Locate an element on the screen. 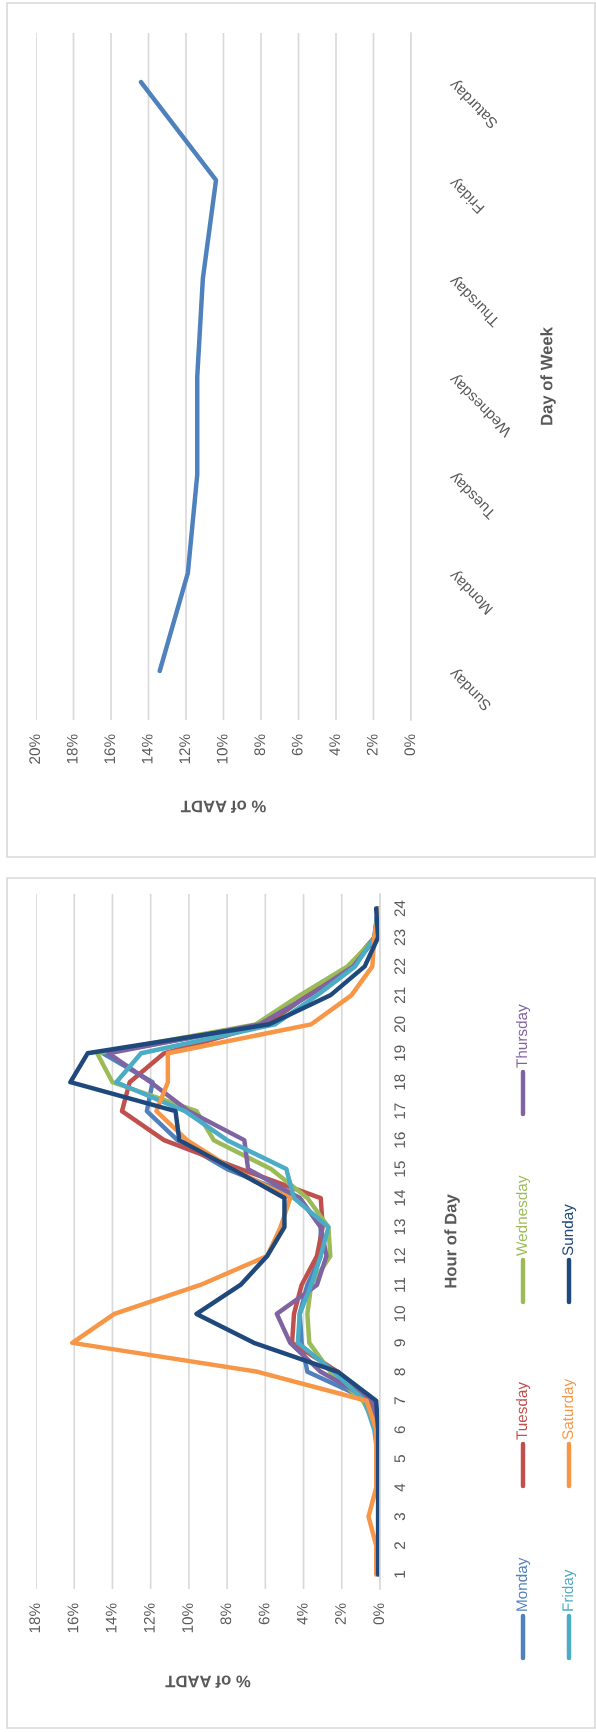 The height and width of the screenshot is (1732, 596). y-tick-label: 2 is located at coordinates (399, 1546).